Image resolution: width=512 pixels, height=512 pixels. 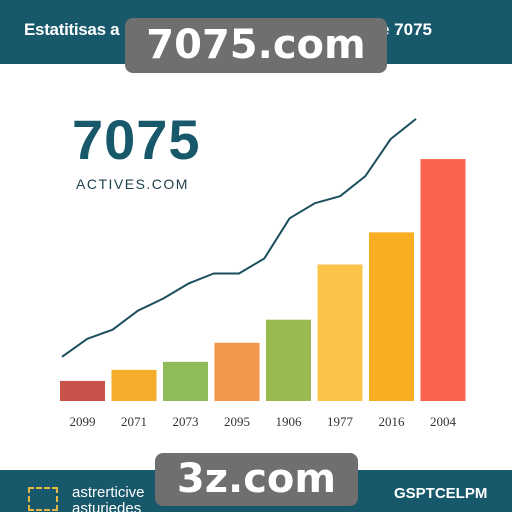 I want to click on bar-2073, so click(x=185, y=381).